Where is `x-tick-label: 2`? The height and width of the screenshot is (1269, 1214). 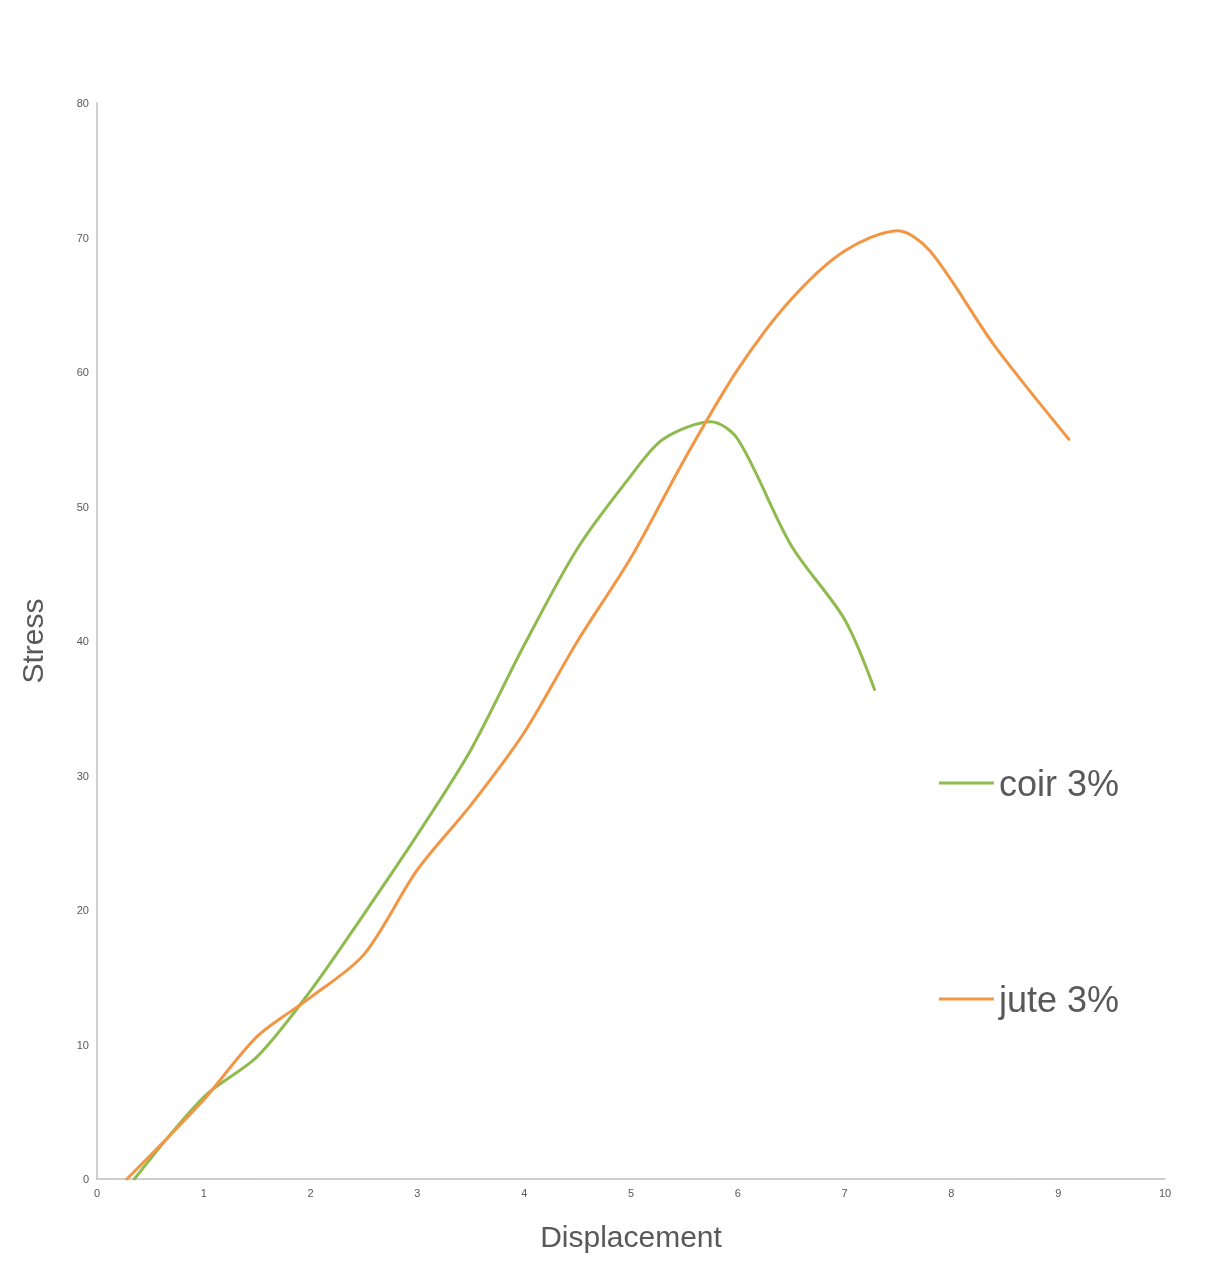
x-tick-label: 2 is located at coordinates (310, 1192).